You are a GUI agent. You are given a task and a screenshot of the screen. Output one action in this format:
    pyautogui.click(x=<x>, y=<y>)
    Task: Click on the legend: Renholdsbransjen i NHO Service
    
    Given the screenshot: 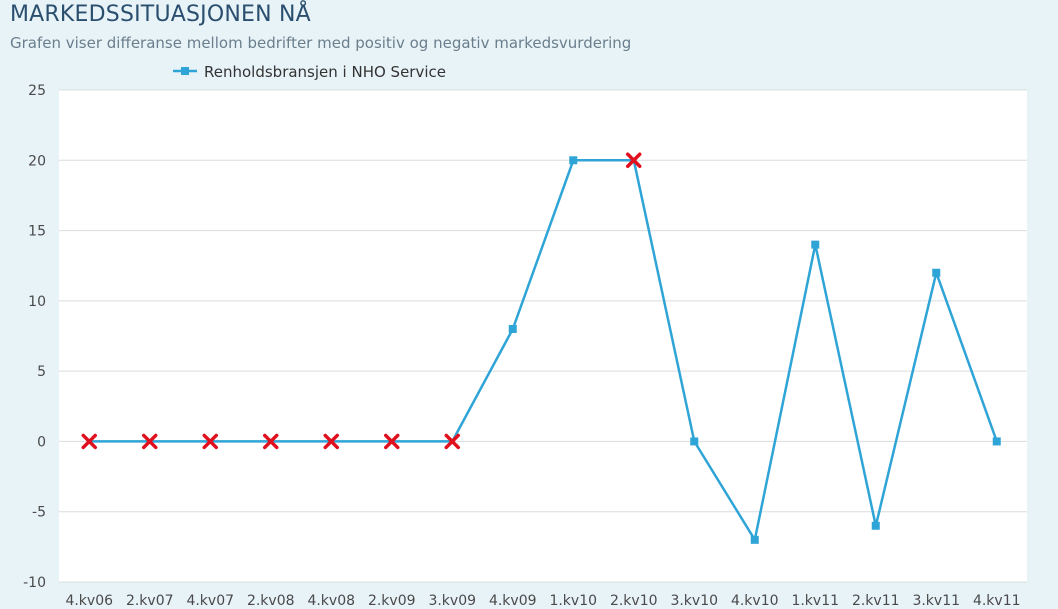 What is the action you would take?
    pyautogui.click(x=309, y=72)
    